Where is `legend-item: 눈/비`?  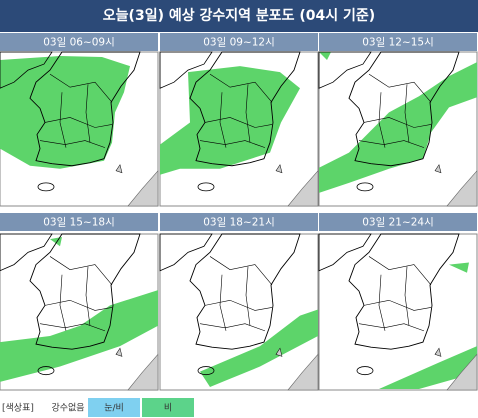
legend-item: 눈/비 is located at coordinates (114, 408).